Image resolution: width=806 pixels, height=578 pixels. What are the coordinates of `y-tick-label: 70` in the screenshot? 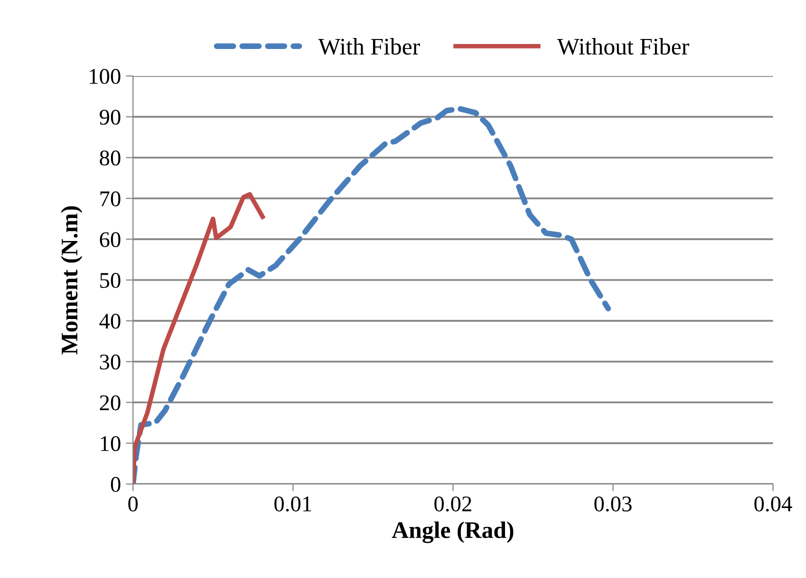 It's located at (110, 198).